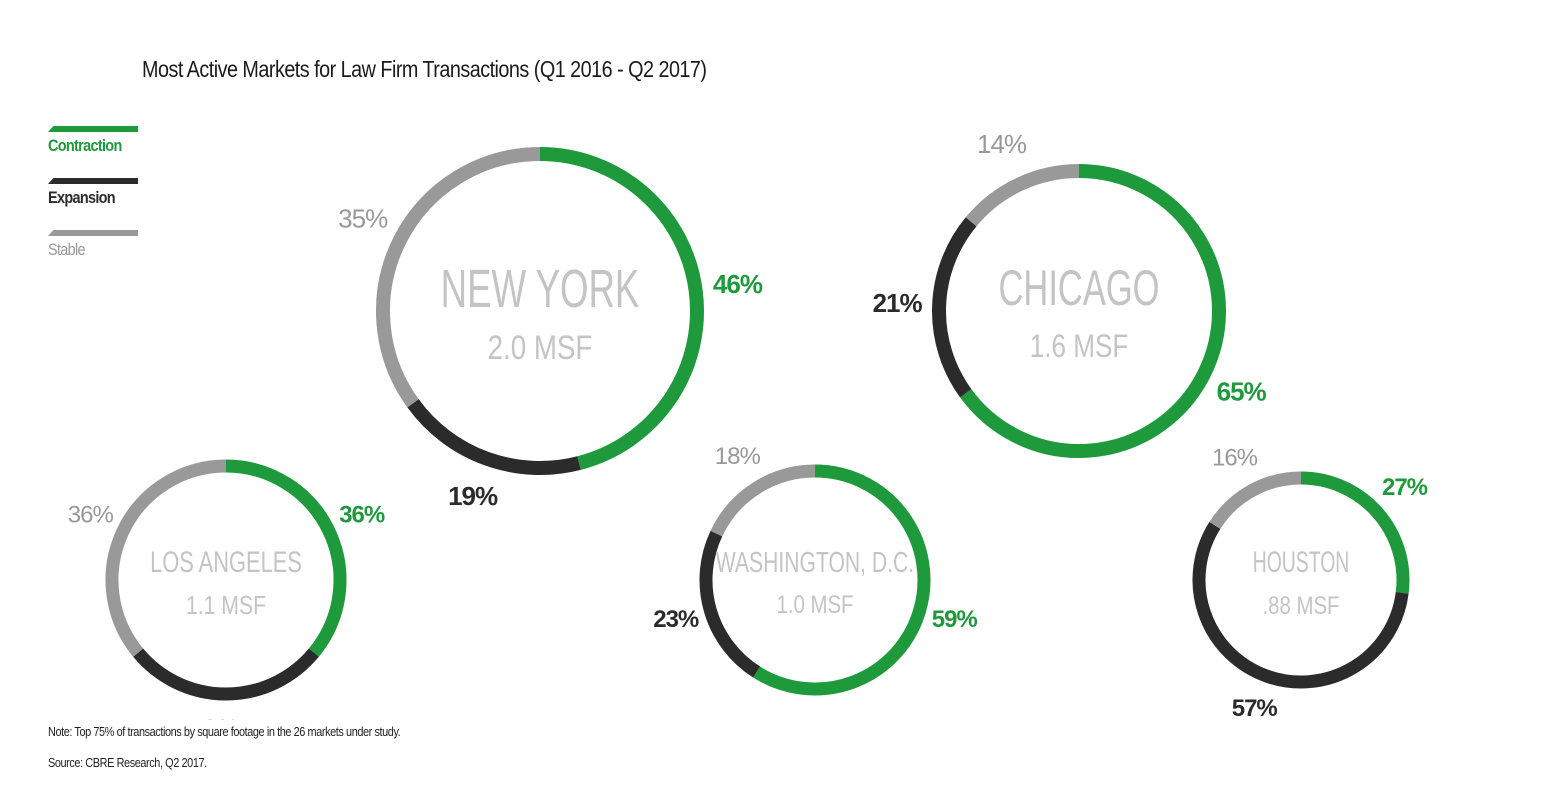 This screenshot has width=1543, height=800. What do you see at coordinates (127, 762) in the screenshot?
I see `chart-source: Source: CBRE Research, Q2 2017.` at bounding box center [127, 762].